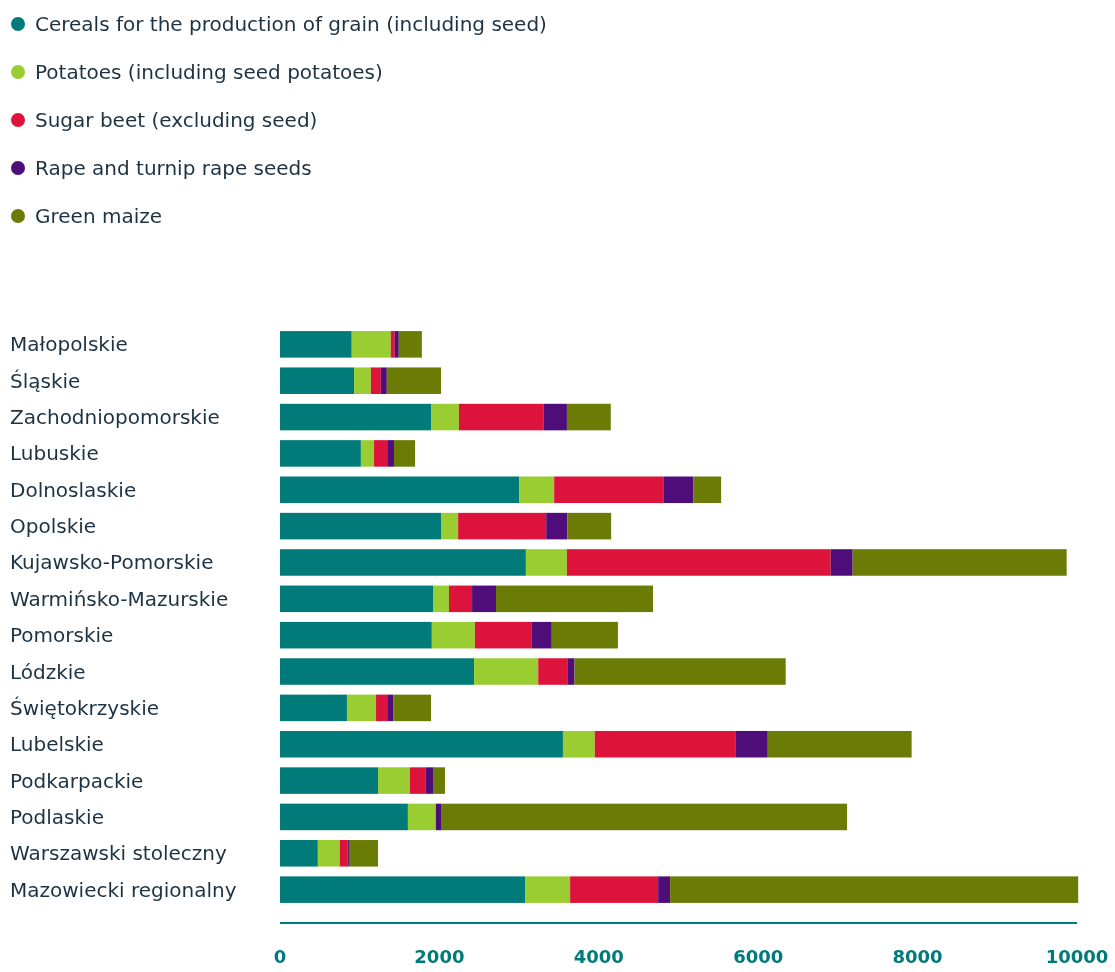 The image size is (1115, 972). What do you see at coordinates (439, 956) in the screenshot?
I see `x-tick-label: 2000` at bounding box center [439, 956].